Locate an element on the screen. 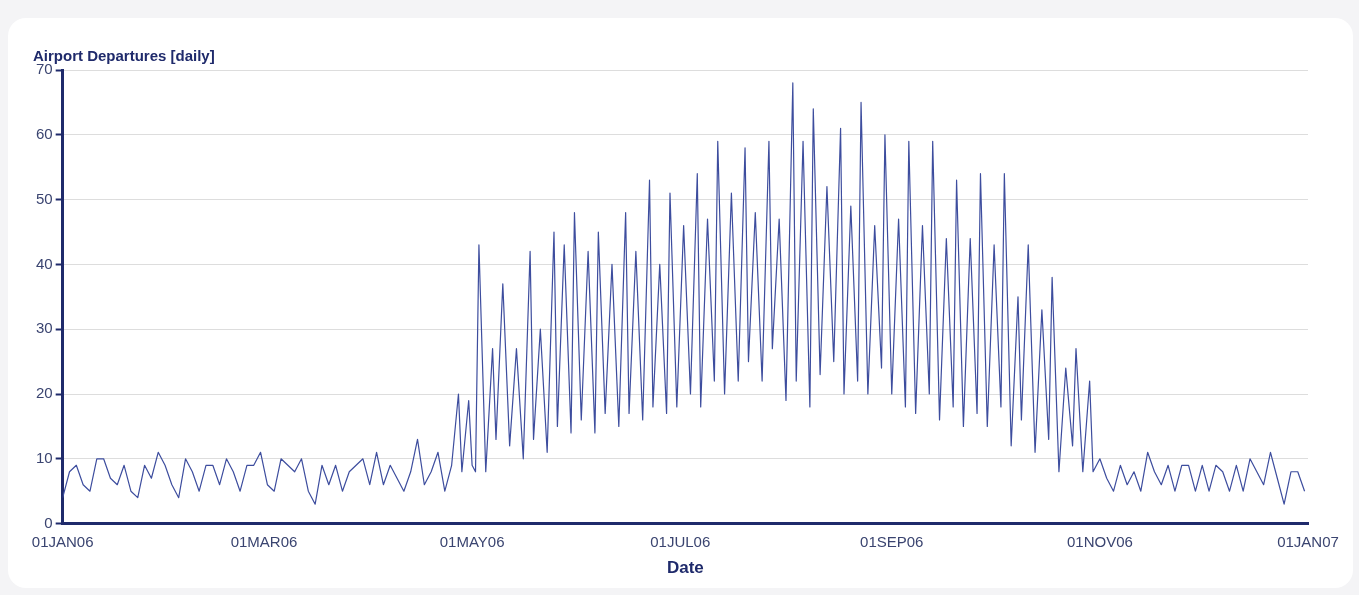  x-axis-title: Date is located at coordinates (685, 568).